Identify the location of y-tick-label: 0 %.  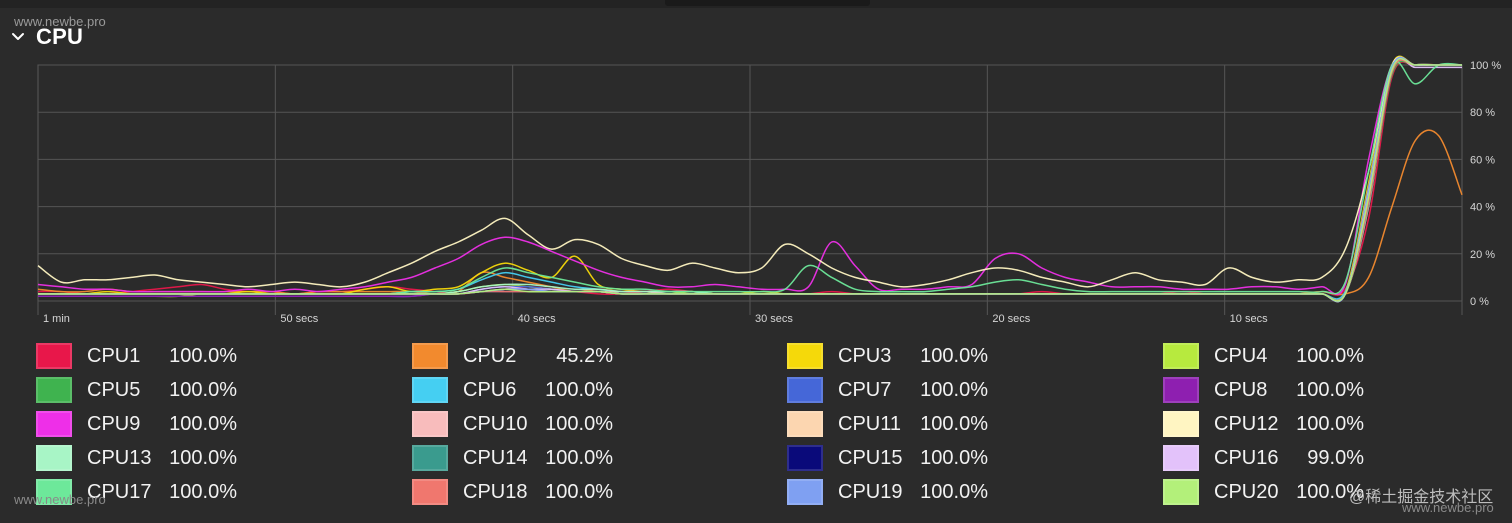
(1479, 302).